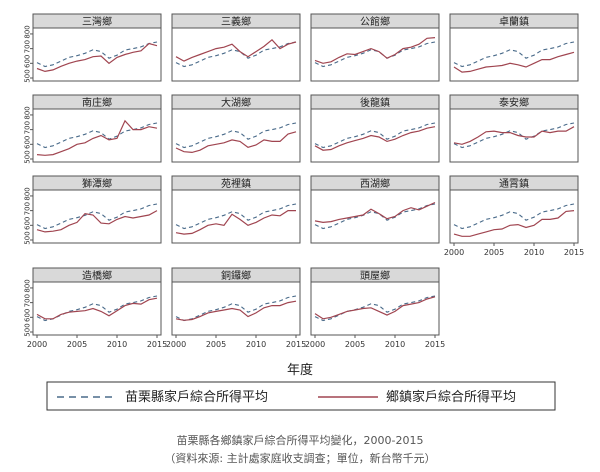 The width and height of the screenshot is (600, 472). What do you see at coordinates (300, 370) in the screenshot?
I see `x-axis-title: 年度` at bounding box center [300, 370].